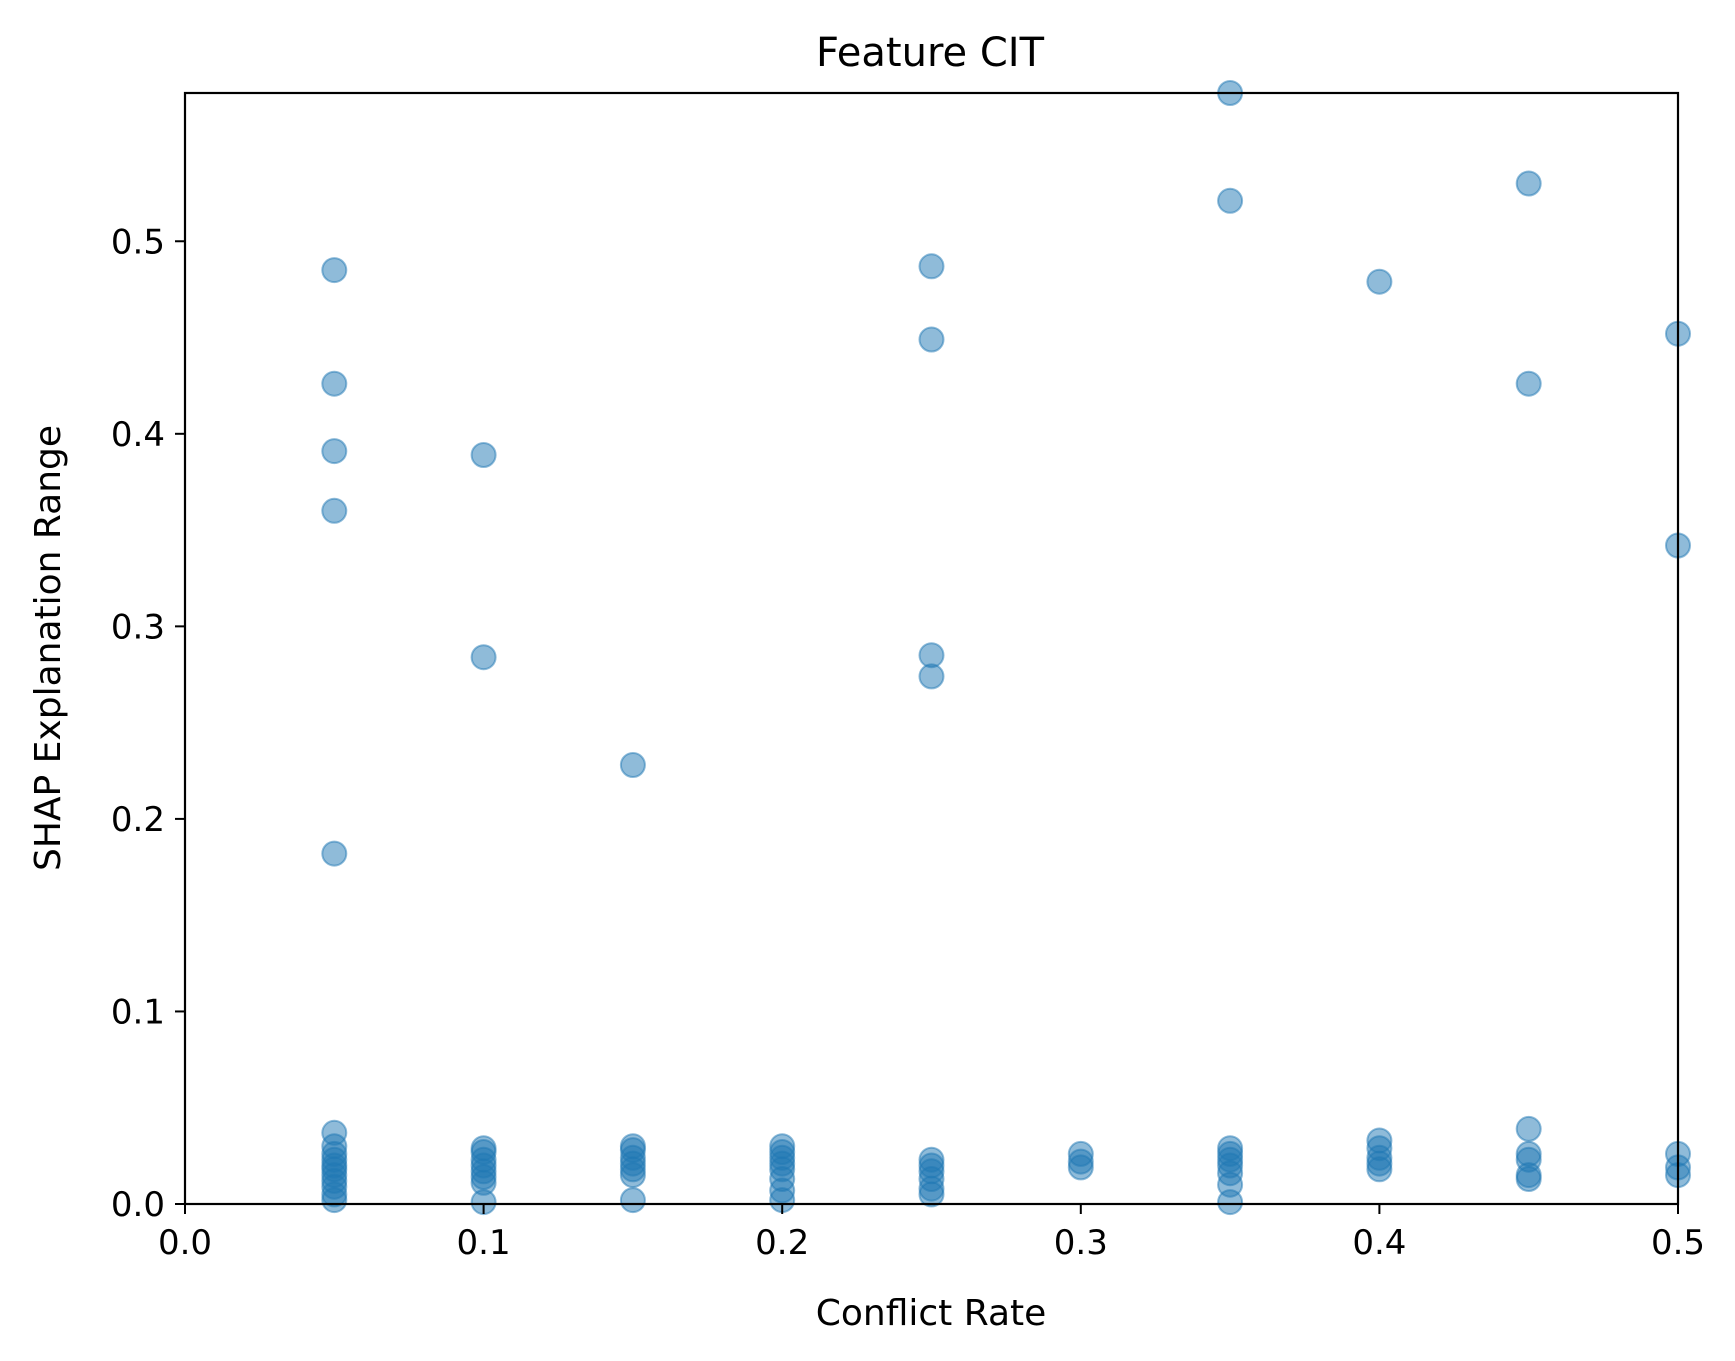  Describe the element at coordinates (931, 1313) in the screenshot. I see `x-axis-label: Conflict Rate` at that location.